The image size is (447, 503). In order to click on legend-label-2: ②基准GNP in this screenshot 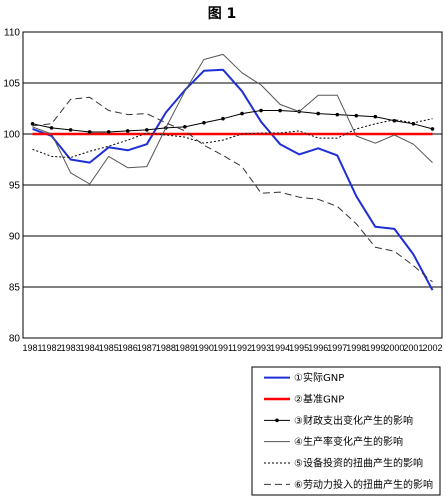, I will do `click(319, 399)`.